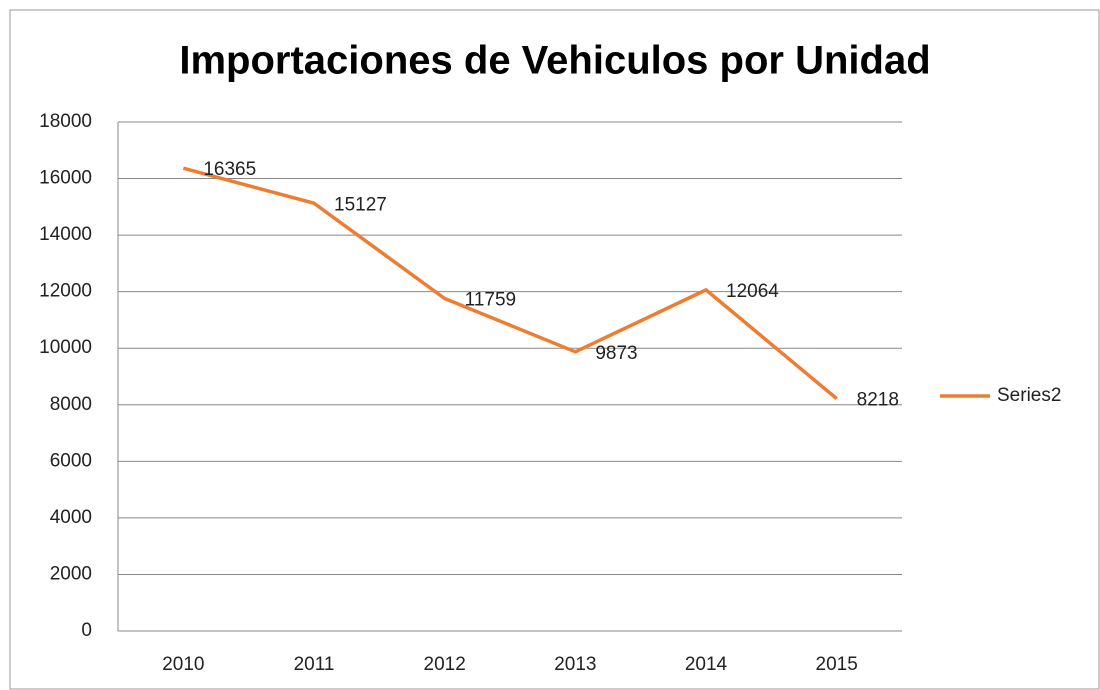  I want to click on x-tick-label: 2011, so click(314, 664).